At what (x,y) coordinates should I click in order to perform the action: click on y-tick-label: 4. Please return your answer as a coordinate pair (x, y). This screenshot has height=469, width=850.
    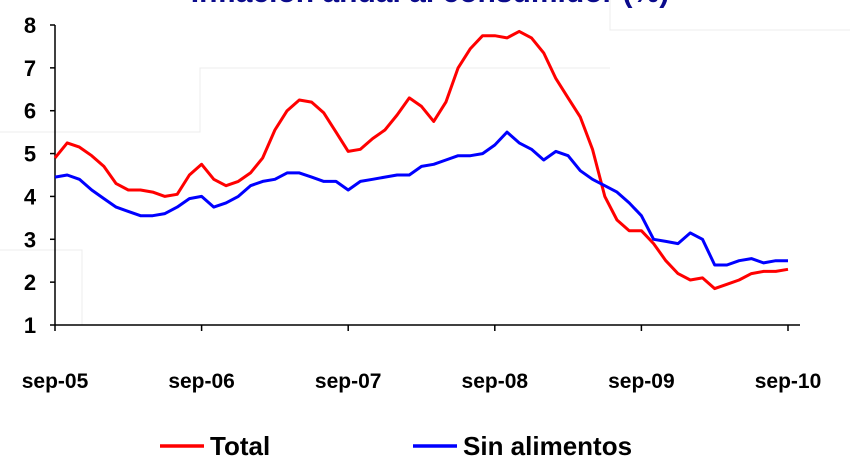
    Looking at the image, I should click on (30, 196).